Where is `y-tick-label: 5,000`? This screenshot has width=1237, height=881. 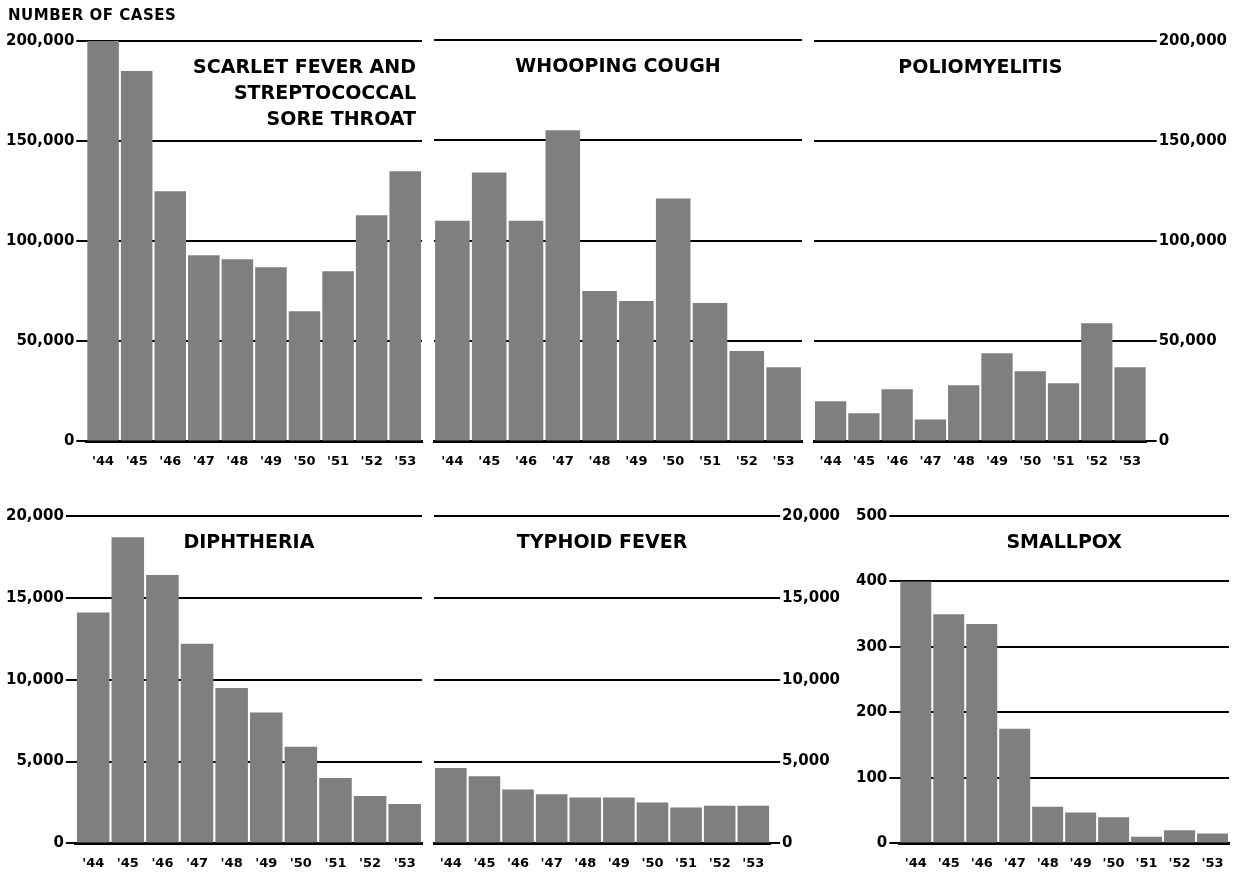 y-tick-label: 5,000 is located at coordinates (40, 760).